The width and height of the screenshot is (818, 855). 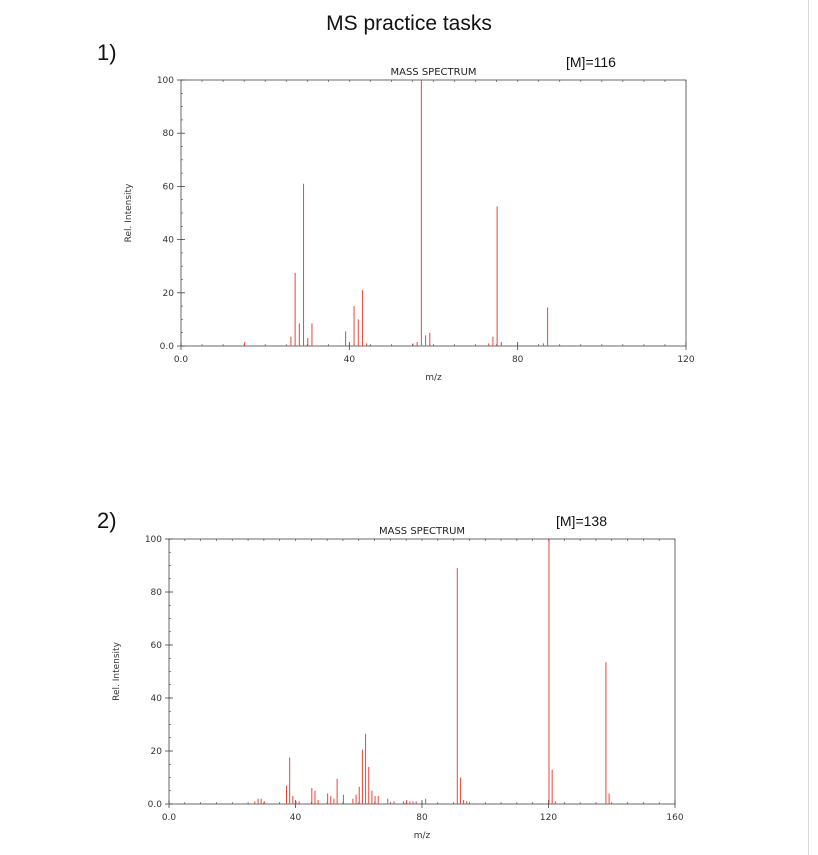 I want to click on page-edge-line, so click(x=808, y=427).